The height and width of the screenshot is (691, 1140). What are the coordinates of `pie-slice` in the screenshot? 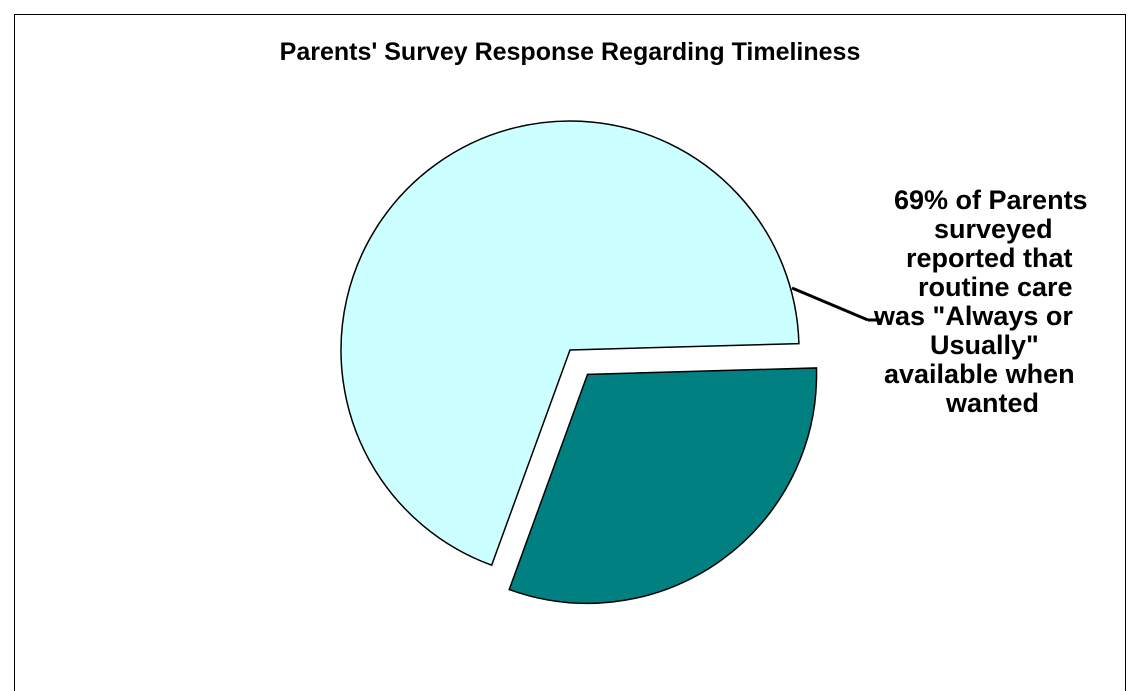 It's located at (663, 486).